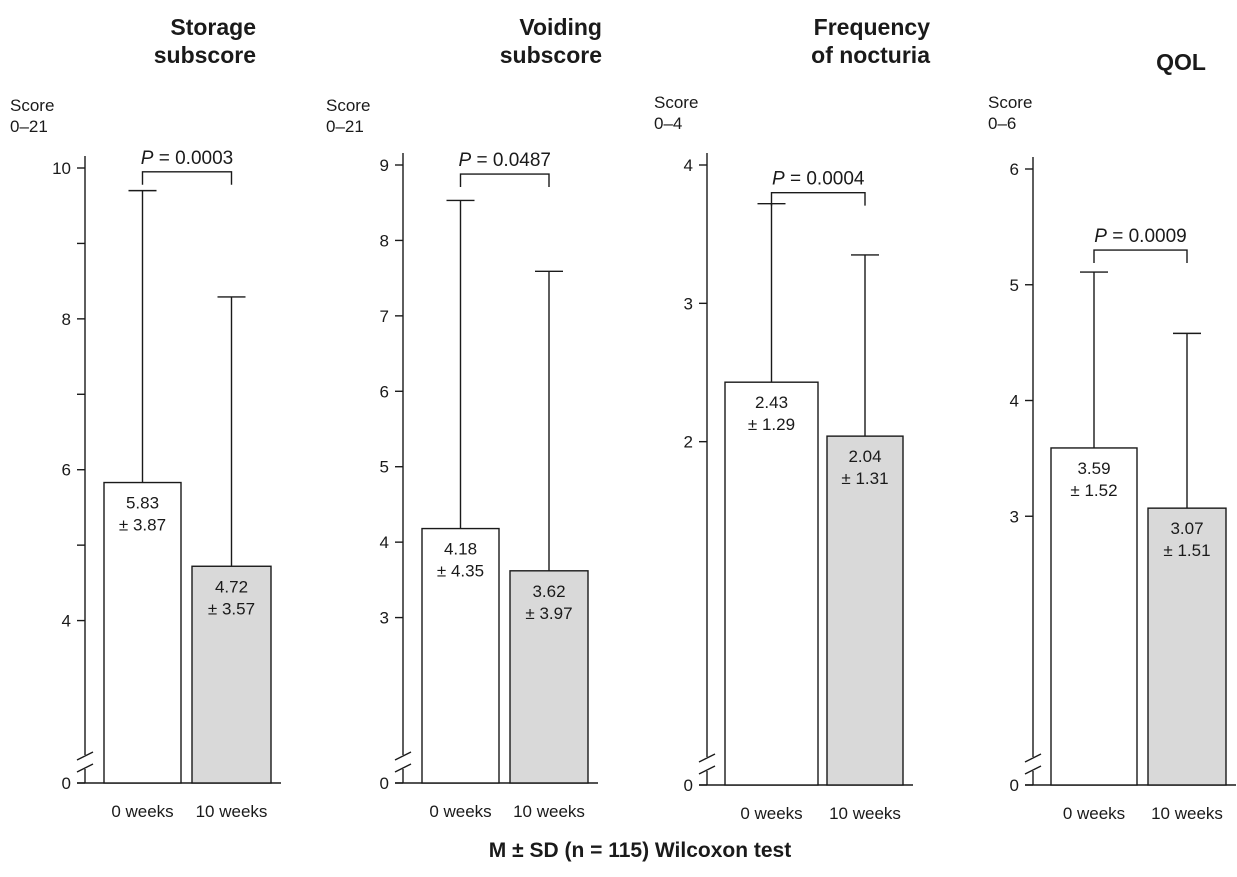  Describe the element at coordinates (384, 783) in the screenshot. I see `chart2-y-tick-label: 0` at that location.